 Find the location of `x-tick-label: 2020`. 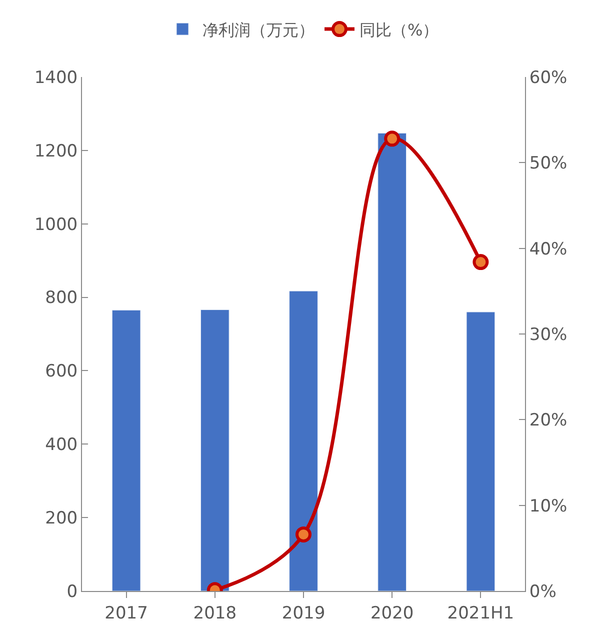

x-tick-label: 2020 is located at coordinates (392, 613).